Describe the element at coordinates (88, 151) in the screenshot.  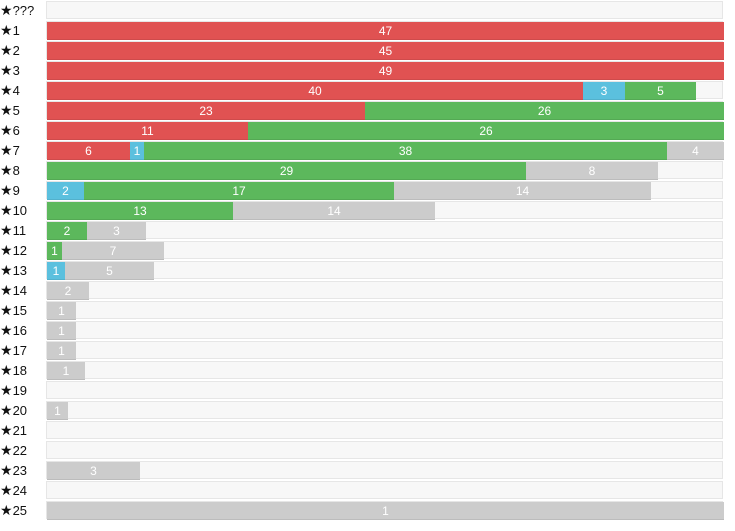
I see `bar-segment-red: 6` at that location.